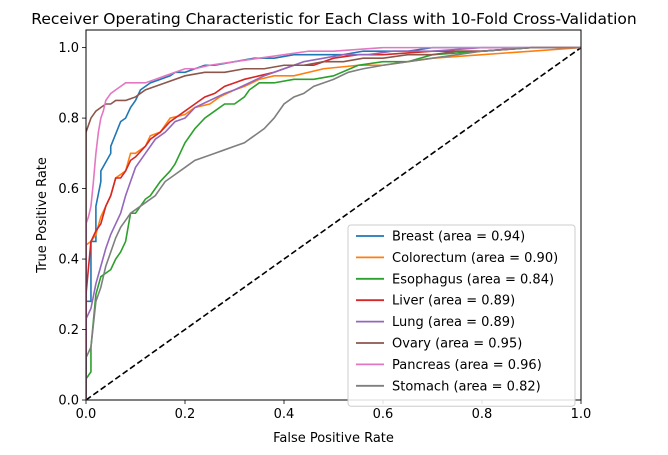 The width and height of the screenshot is (668, 455). Describe the element at coordinates (453, 301) in the screenshot. I see `legend-entry-label: Liver (area = 0.89)` at that location.